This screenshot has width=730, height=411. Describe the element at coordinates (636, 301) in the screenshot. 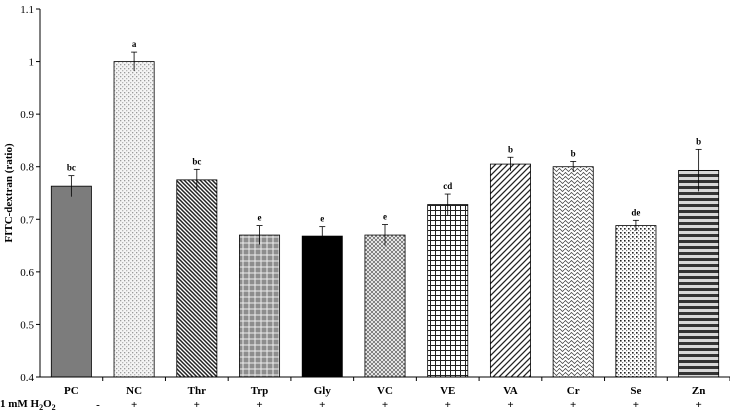

I see `bar-se` at that location.